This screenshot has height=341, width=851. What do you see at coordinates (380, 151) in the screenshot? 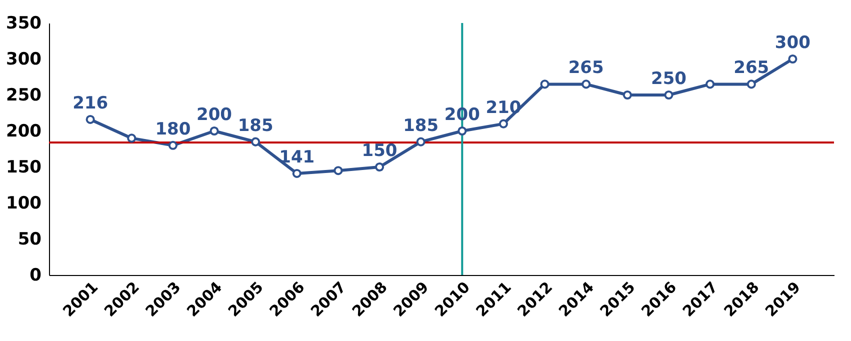
I see `data-label: 150` at bounding box center [380, 151].